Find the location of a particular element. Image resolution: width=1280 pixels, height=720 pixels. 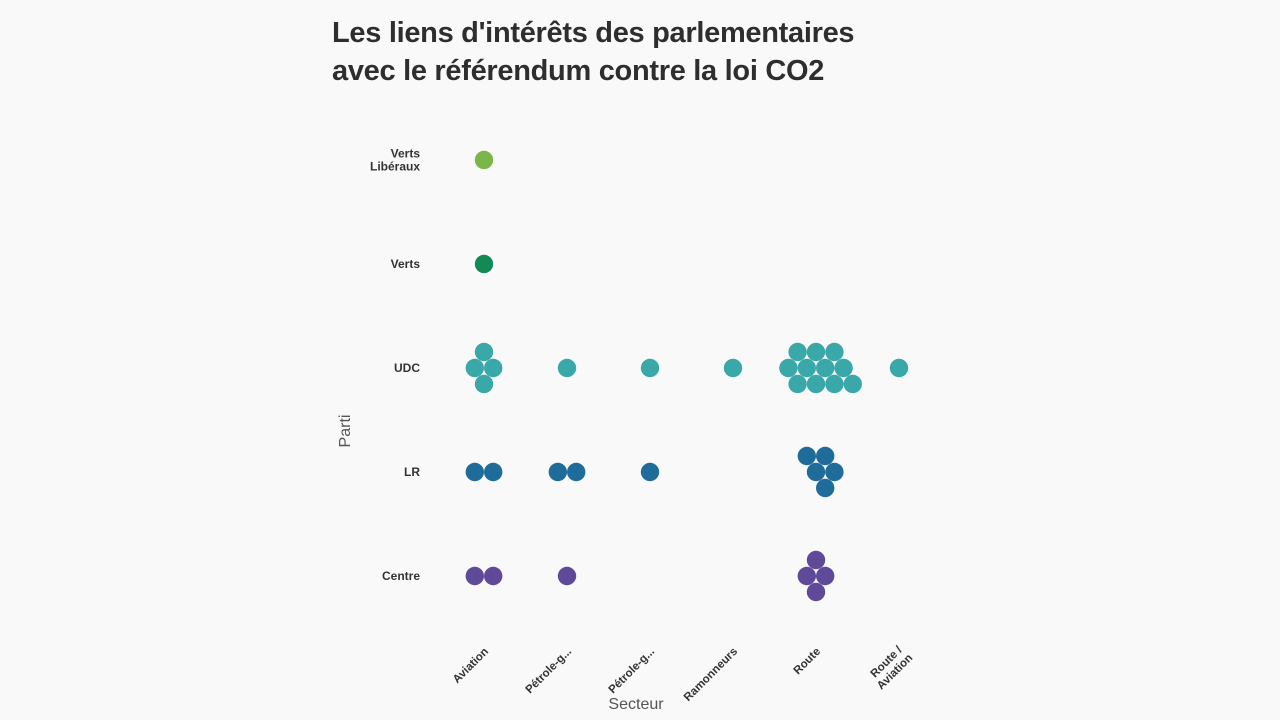

y-tick-label: Centre is located at coordinates (401, 576).